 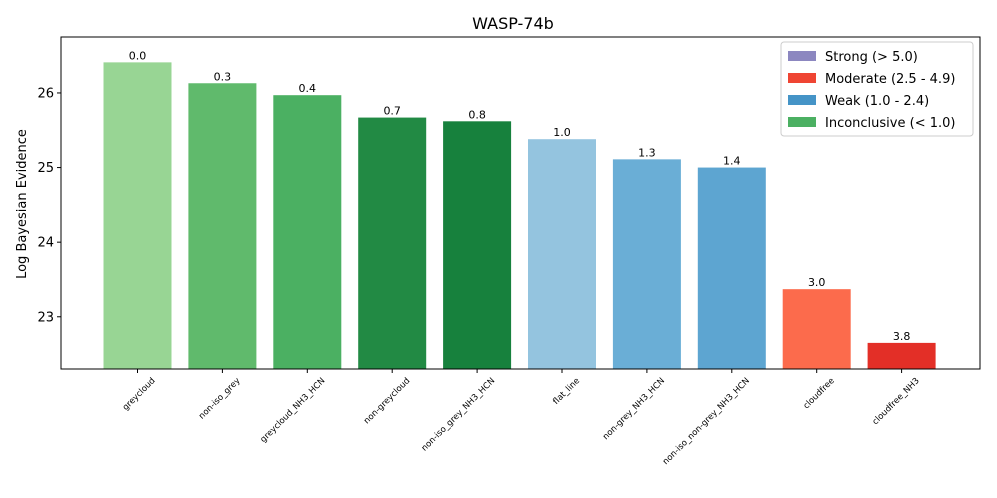 I want to click on bar-value-label: 1.4, so click(x=732, y=161).